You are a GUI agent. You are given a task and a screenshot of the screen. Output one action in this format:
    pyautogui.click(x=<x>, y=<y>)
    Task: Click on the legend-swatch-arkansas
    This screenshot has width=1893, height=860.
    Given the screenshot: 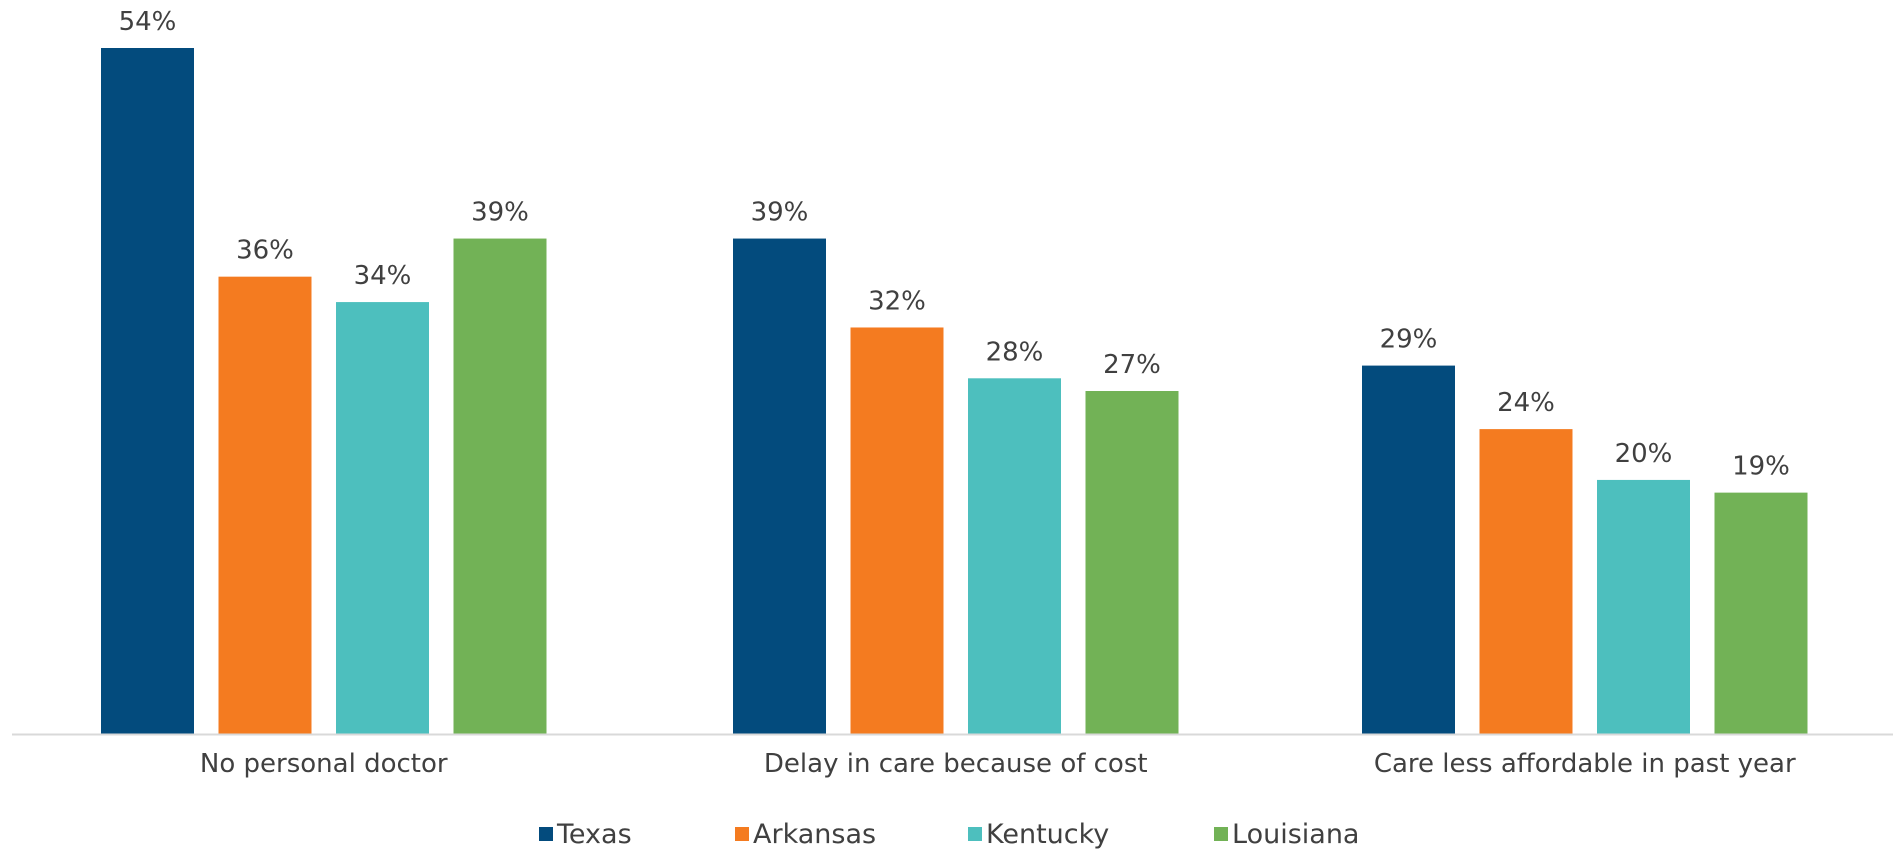 What is the action you would take?
    pyautogui.click(x=742, y=834)
    